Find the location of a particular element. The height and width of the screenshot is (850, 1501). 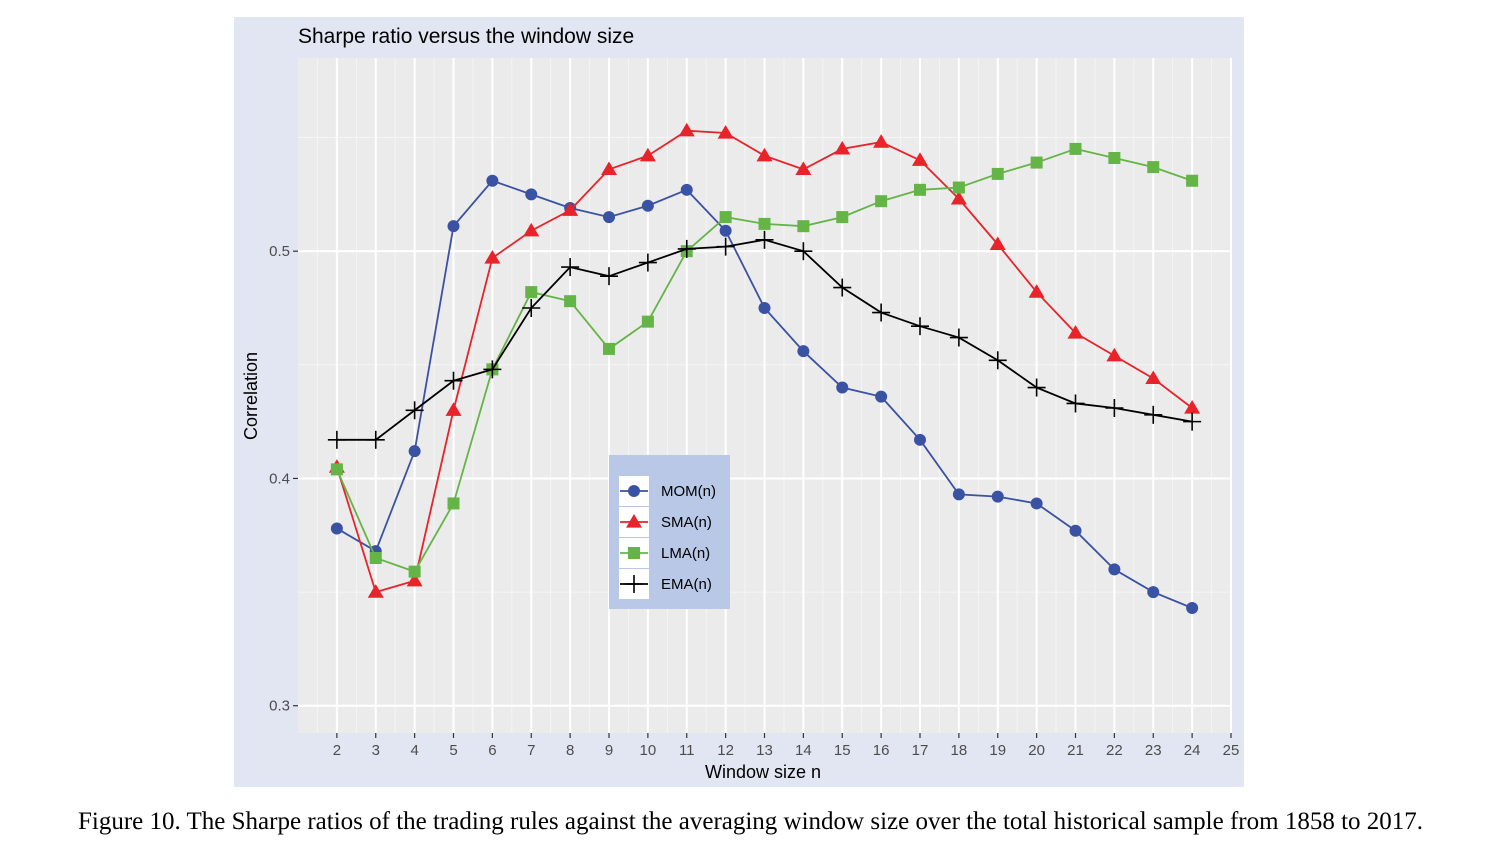

x-axis-label: Window size n is located at coordinates (763, 772).